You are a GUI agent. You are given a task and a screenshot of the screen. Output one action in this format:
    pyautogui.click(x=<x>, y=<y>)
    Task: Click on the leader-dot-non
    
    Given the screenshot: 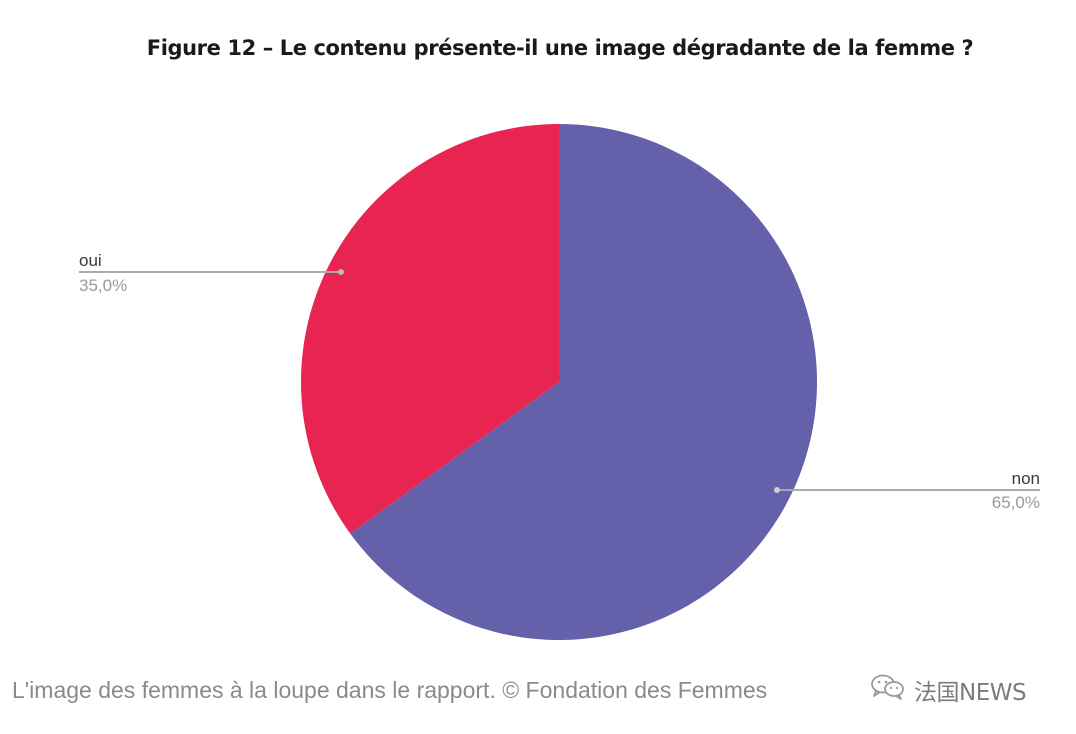 What is the action you would take?
    pyautogui.click(x=777, y=490)
    